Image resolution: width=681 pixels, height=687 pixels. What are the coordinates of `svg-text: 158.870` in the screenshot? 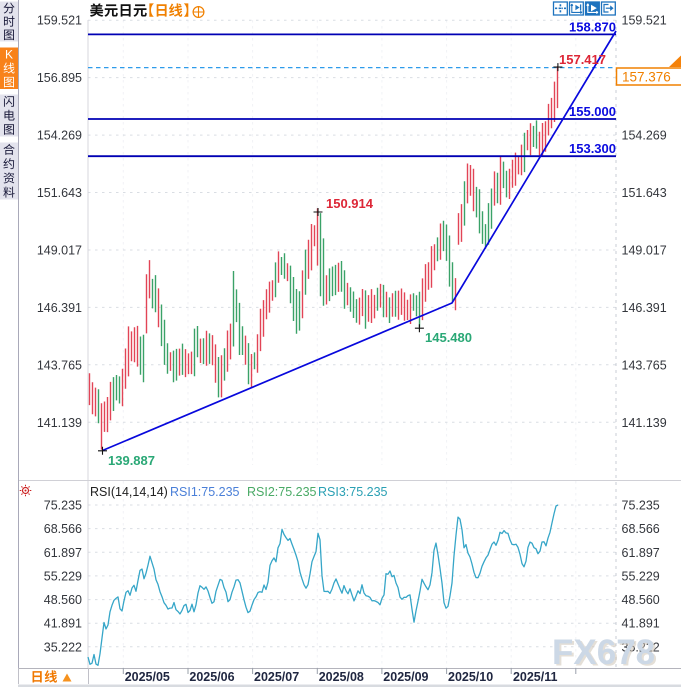 It's located at (592, 27).